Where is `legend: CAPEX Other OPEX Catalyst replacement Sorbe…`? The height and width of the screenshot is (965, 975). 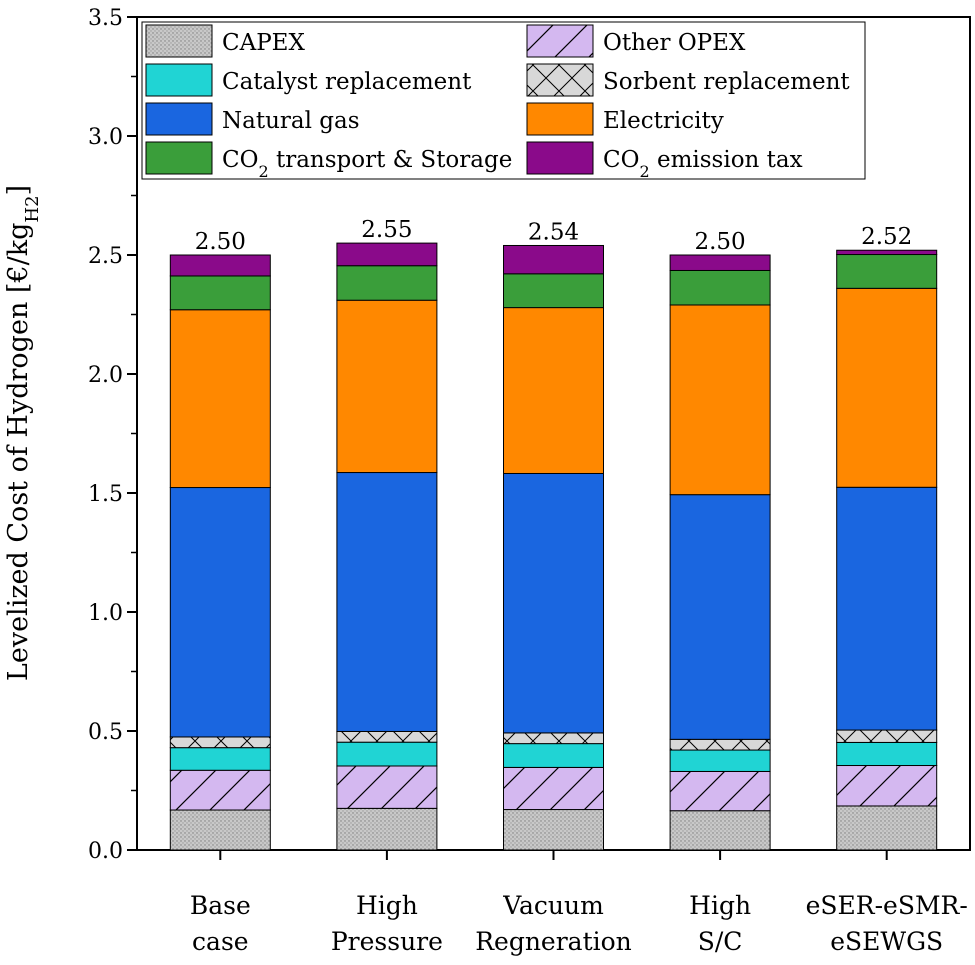 legend: CAPEX Other OPEX Catalyst replacement Sorbe… is located at coordinates (503, 101).